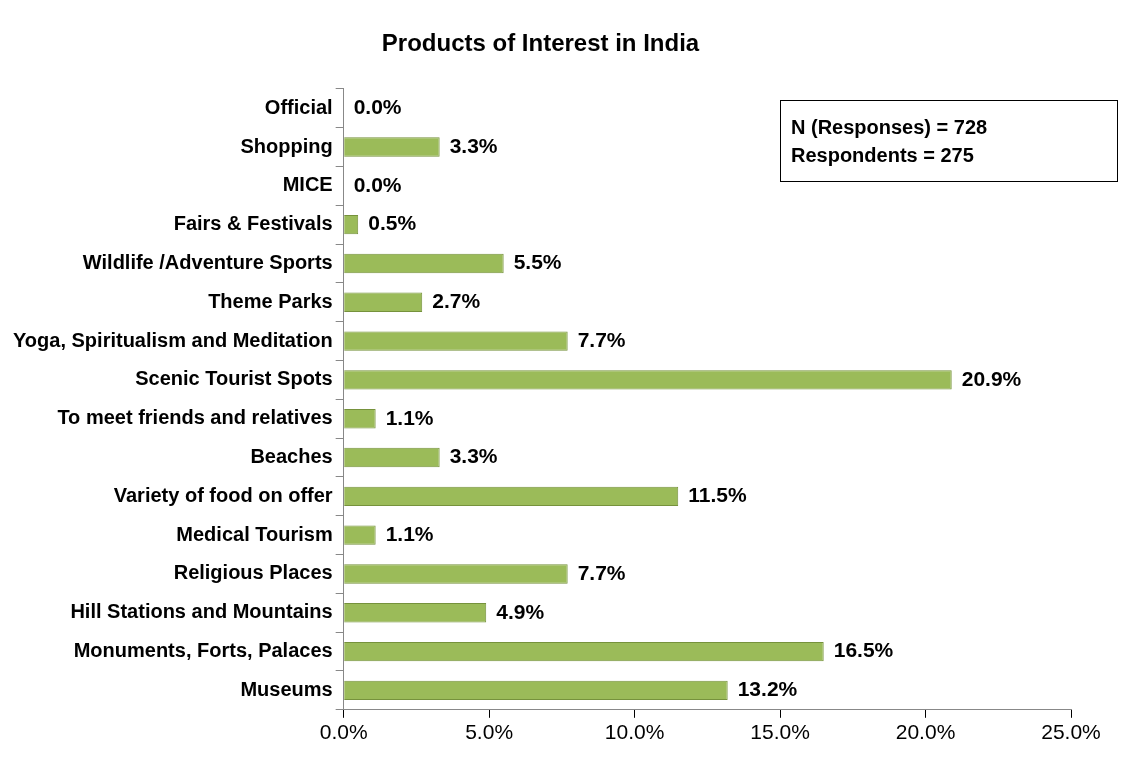 Image resolution: width=1131 pixels, height=769 pixels. I want to click on y-tick-label: Beaches, so click(291, 456).